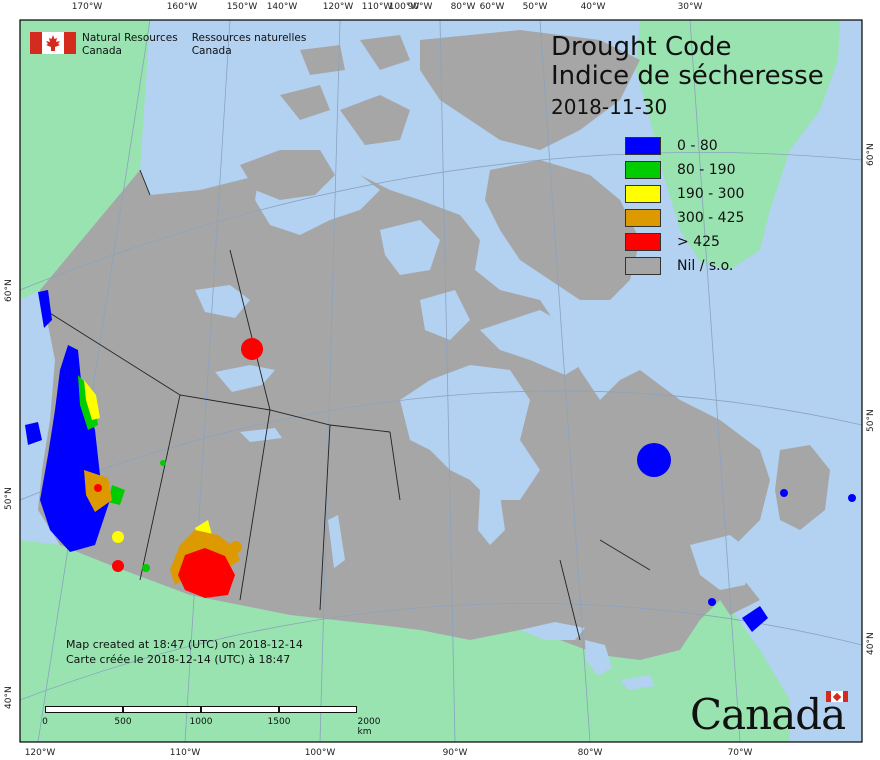  Describe the element at coordinates (598, 658) in the screenshot. I see `lake-huron` at that location.